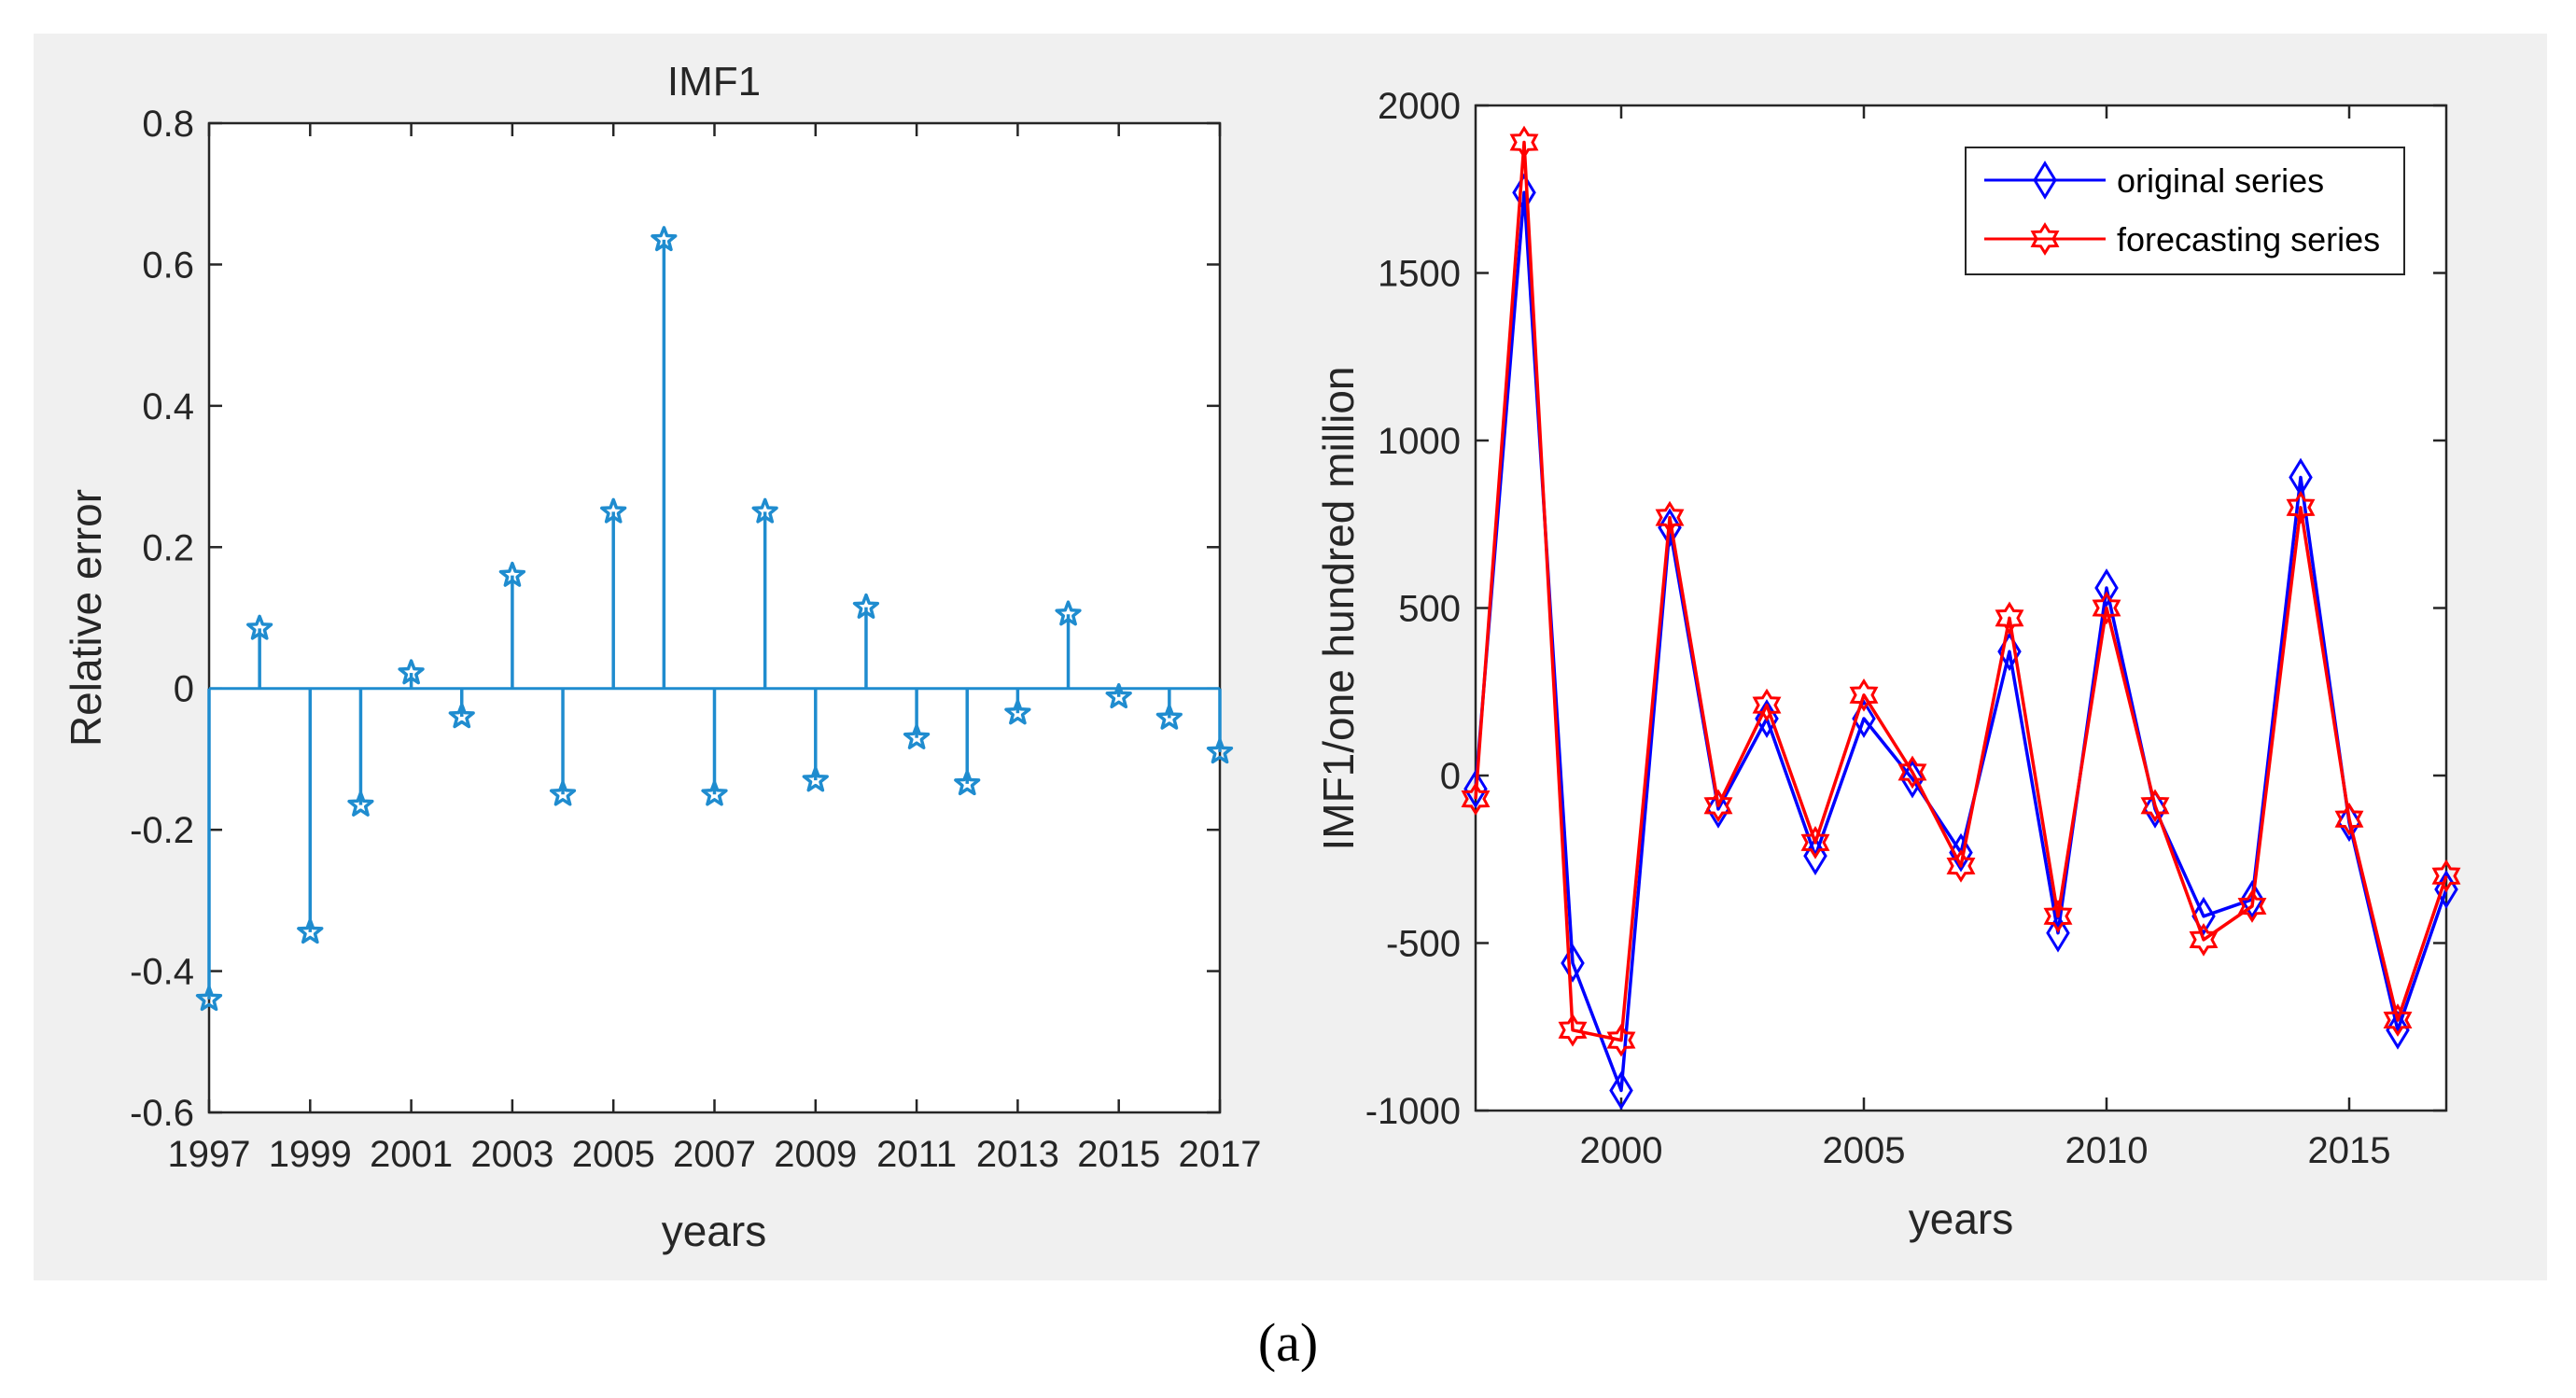 The width and height of the screenshot is (2576, 1398). Describe the element at coordinates (162, 972) in the screenshot. I see `left-y-tick-label: -0.4` at that location.